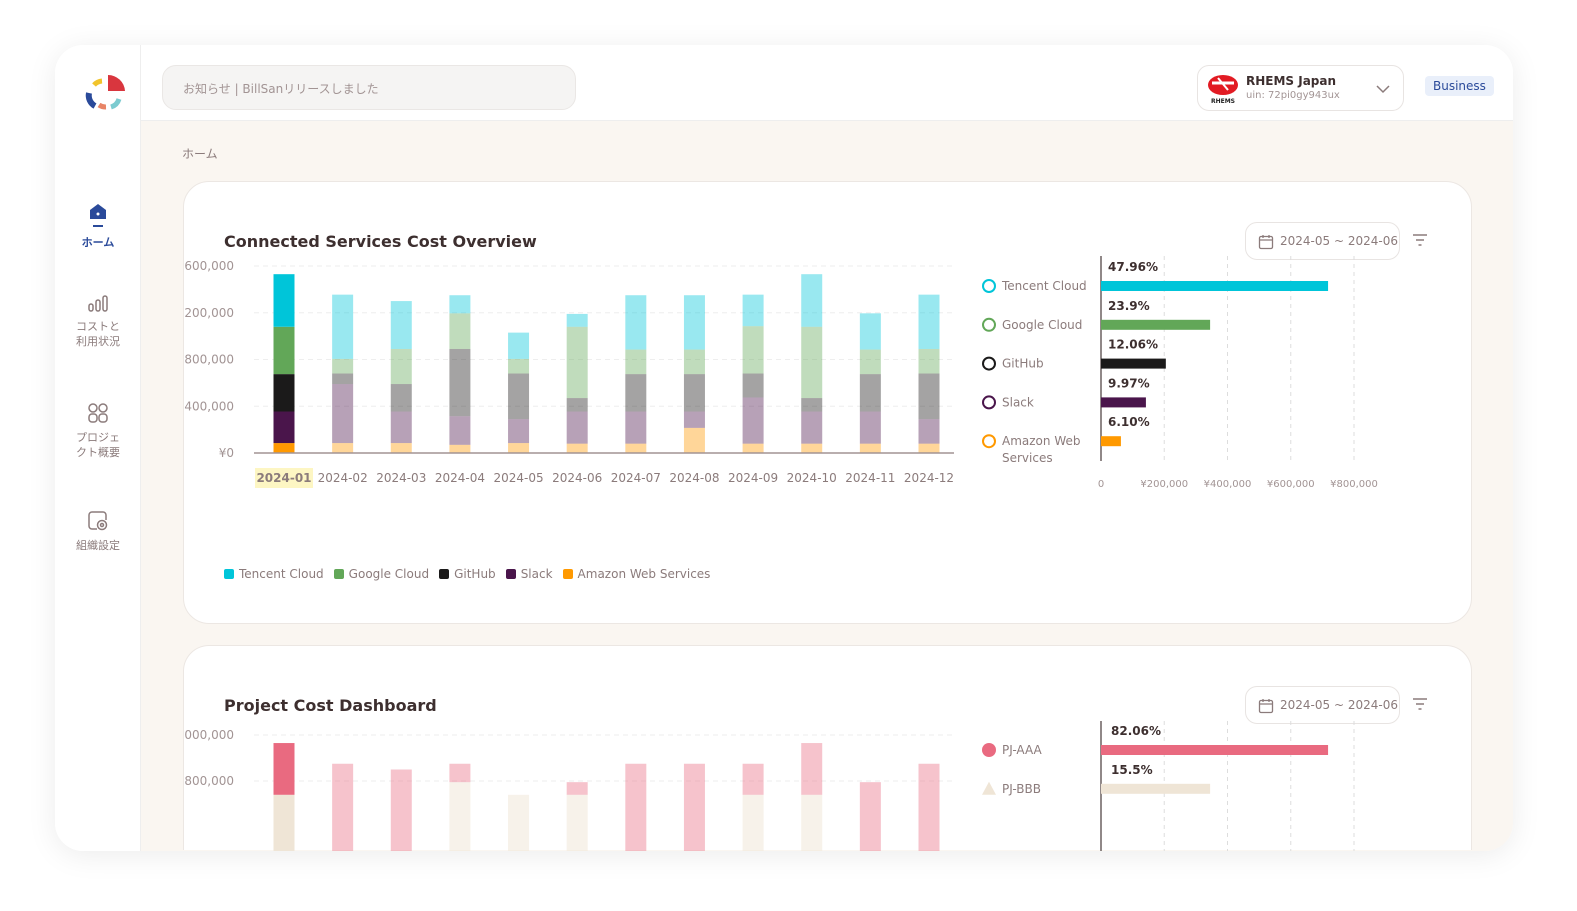 The height and width of the screenshot is (911, 1577). What do you see at coordinates (281, 574) in the screenshot?
I see `legend-label: Tencent Cloud` at bounding box center [281, 574].